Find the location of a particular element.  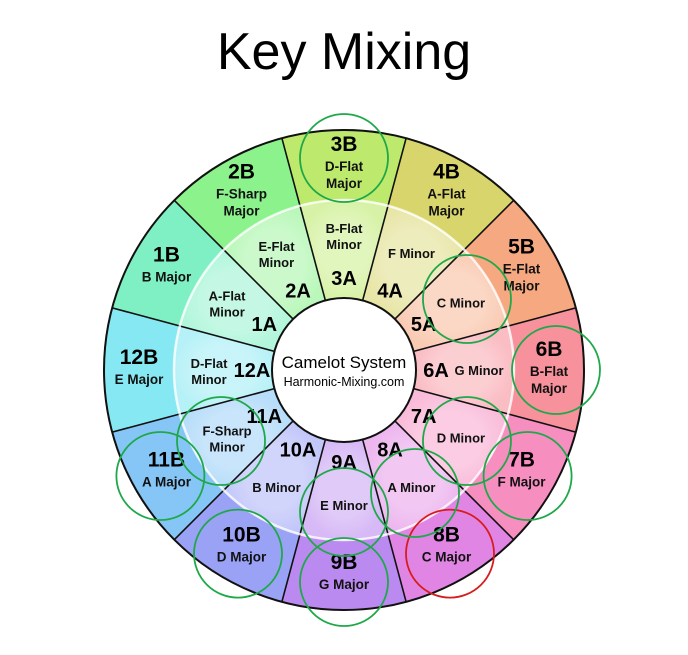

outer-key-code: 10B is located at coordinates (241, 535).